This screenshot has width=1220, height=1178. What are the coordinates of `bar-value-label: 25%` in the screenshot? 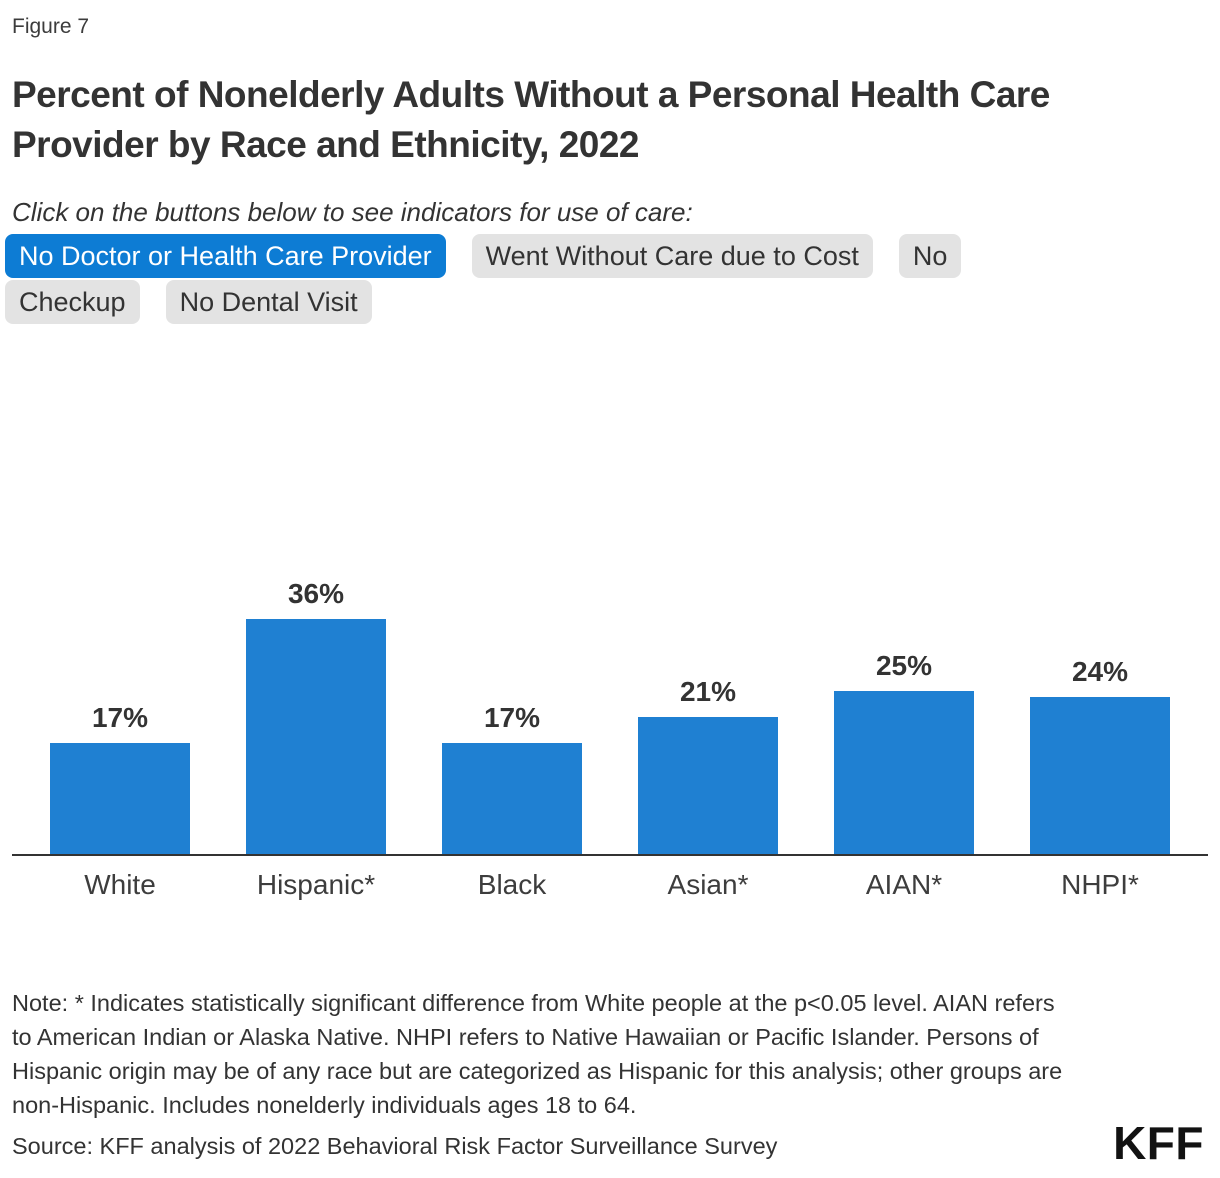 It's located at (904, 665).